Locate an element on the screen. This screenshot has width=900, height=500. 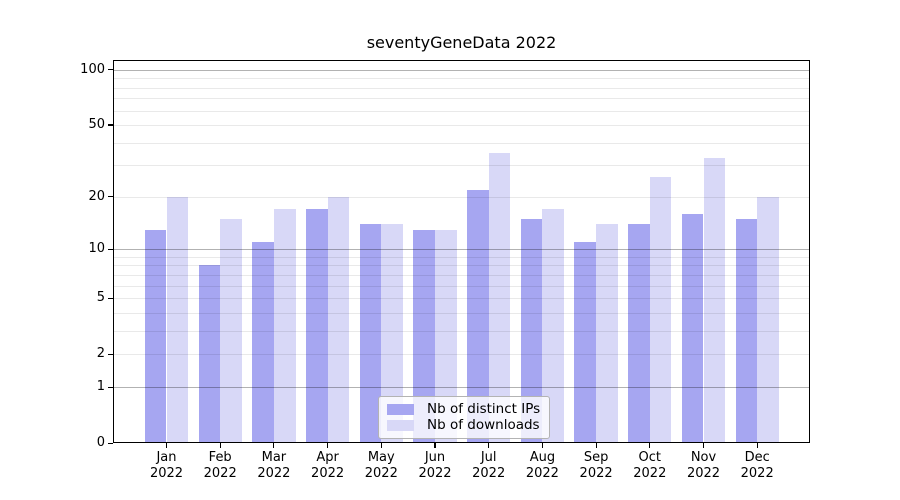
x-tick-label-jun: Jun 2022 is located at coordinates (435, 466).